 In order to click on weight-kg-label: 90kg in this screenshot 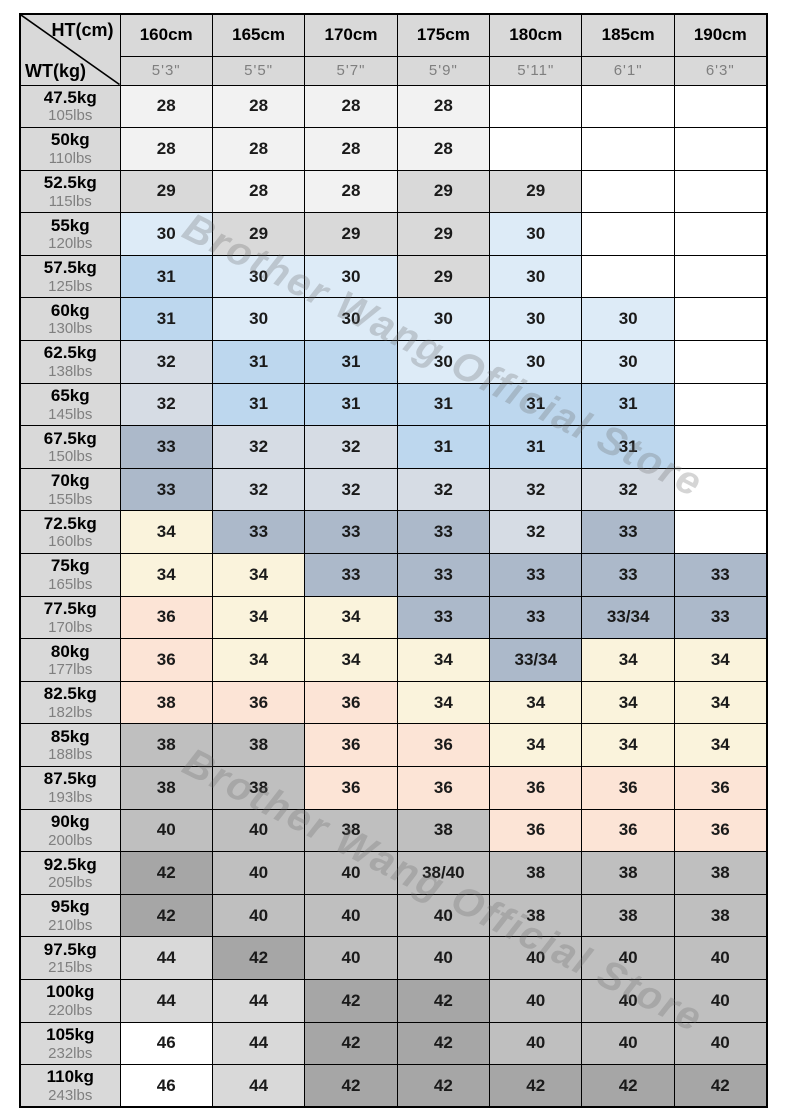, I will do `click(70, 821)`.